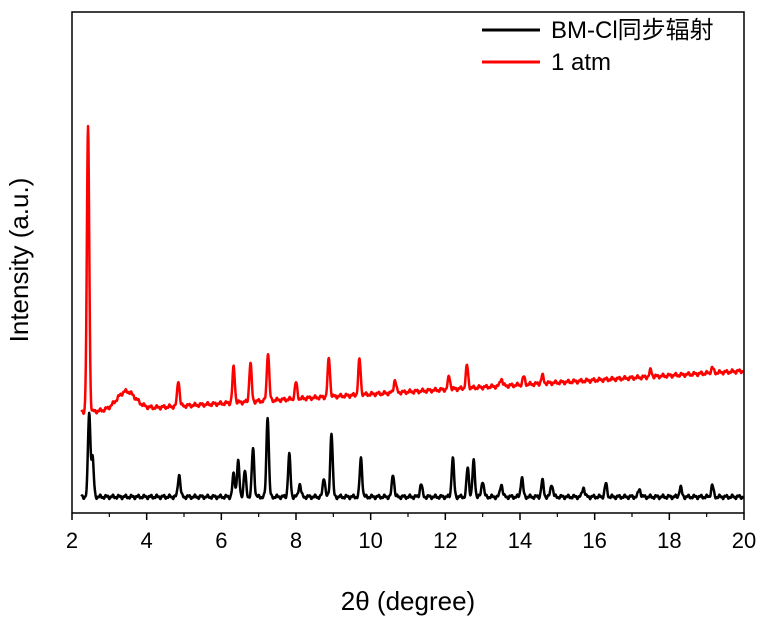 Image resolution: width=764 pixels, height=618 pixels. Describe the element at coordinates (147, 540) in the screenshot. I see `x-tick-label: 4` at that location.